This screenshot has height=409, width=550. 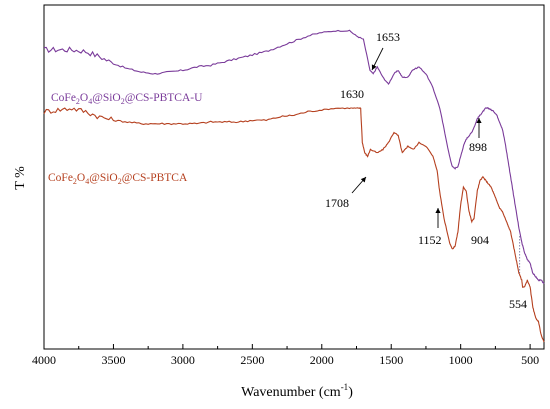 I want to click on series-label-part: @CS-PBTCA, so click(x=155, y=178).